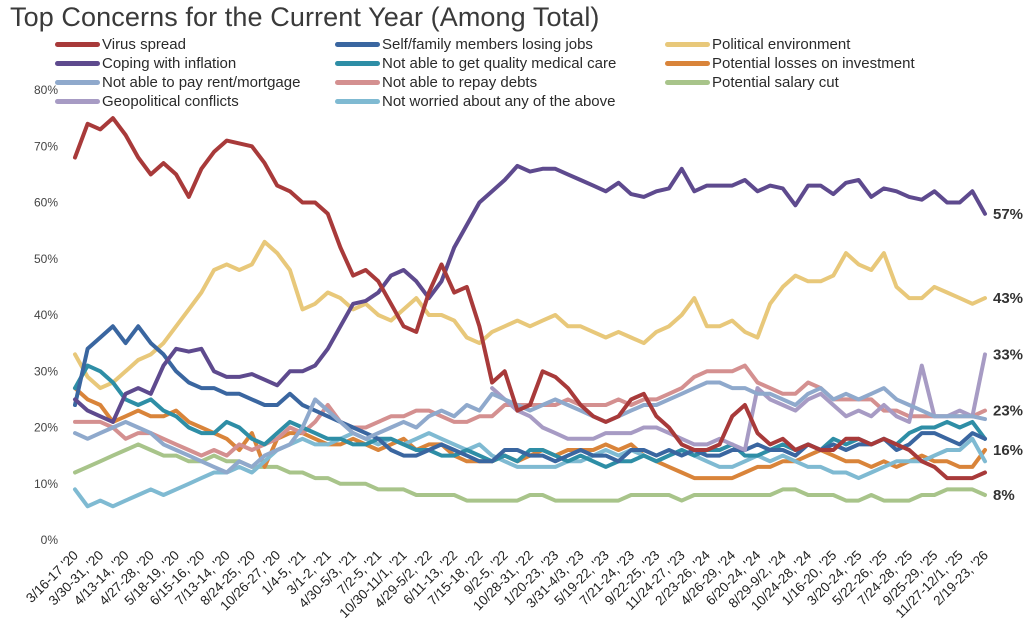  What do you see at coordinates (487, 44) in the screenshot?
I see `legend-label: Self/family members losing jobs` at bounding box center [487, 44].